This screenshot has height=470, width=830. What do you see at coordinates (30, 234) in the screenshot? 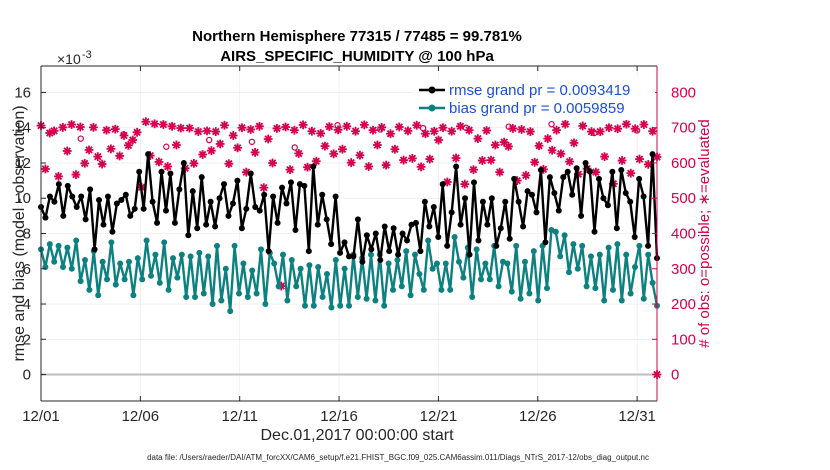
I see `y-ticks: 0 2 4 6 8 10 12 14 16` at bounding box center [30, 234].